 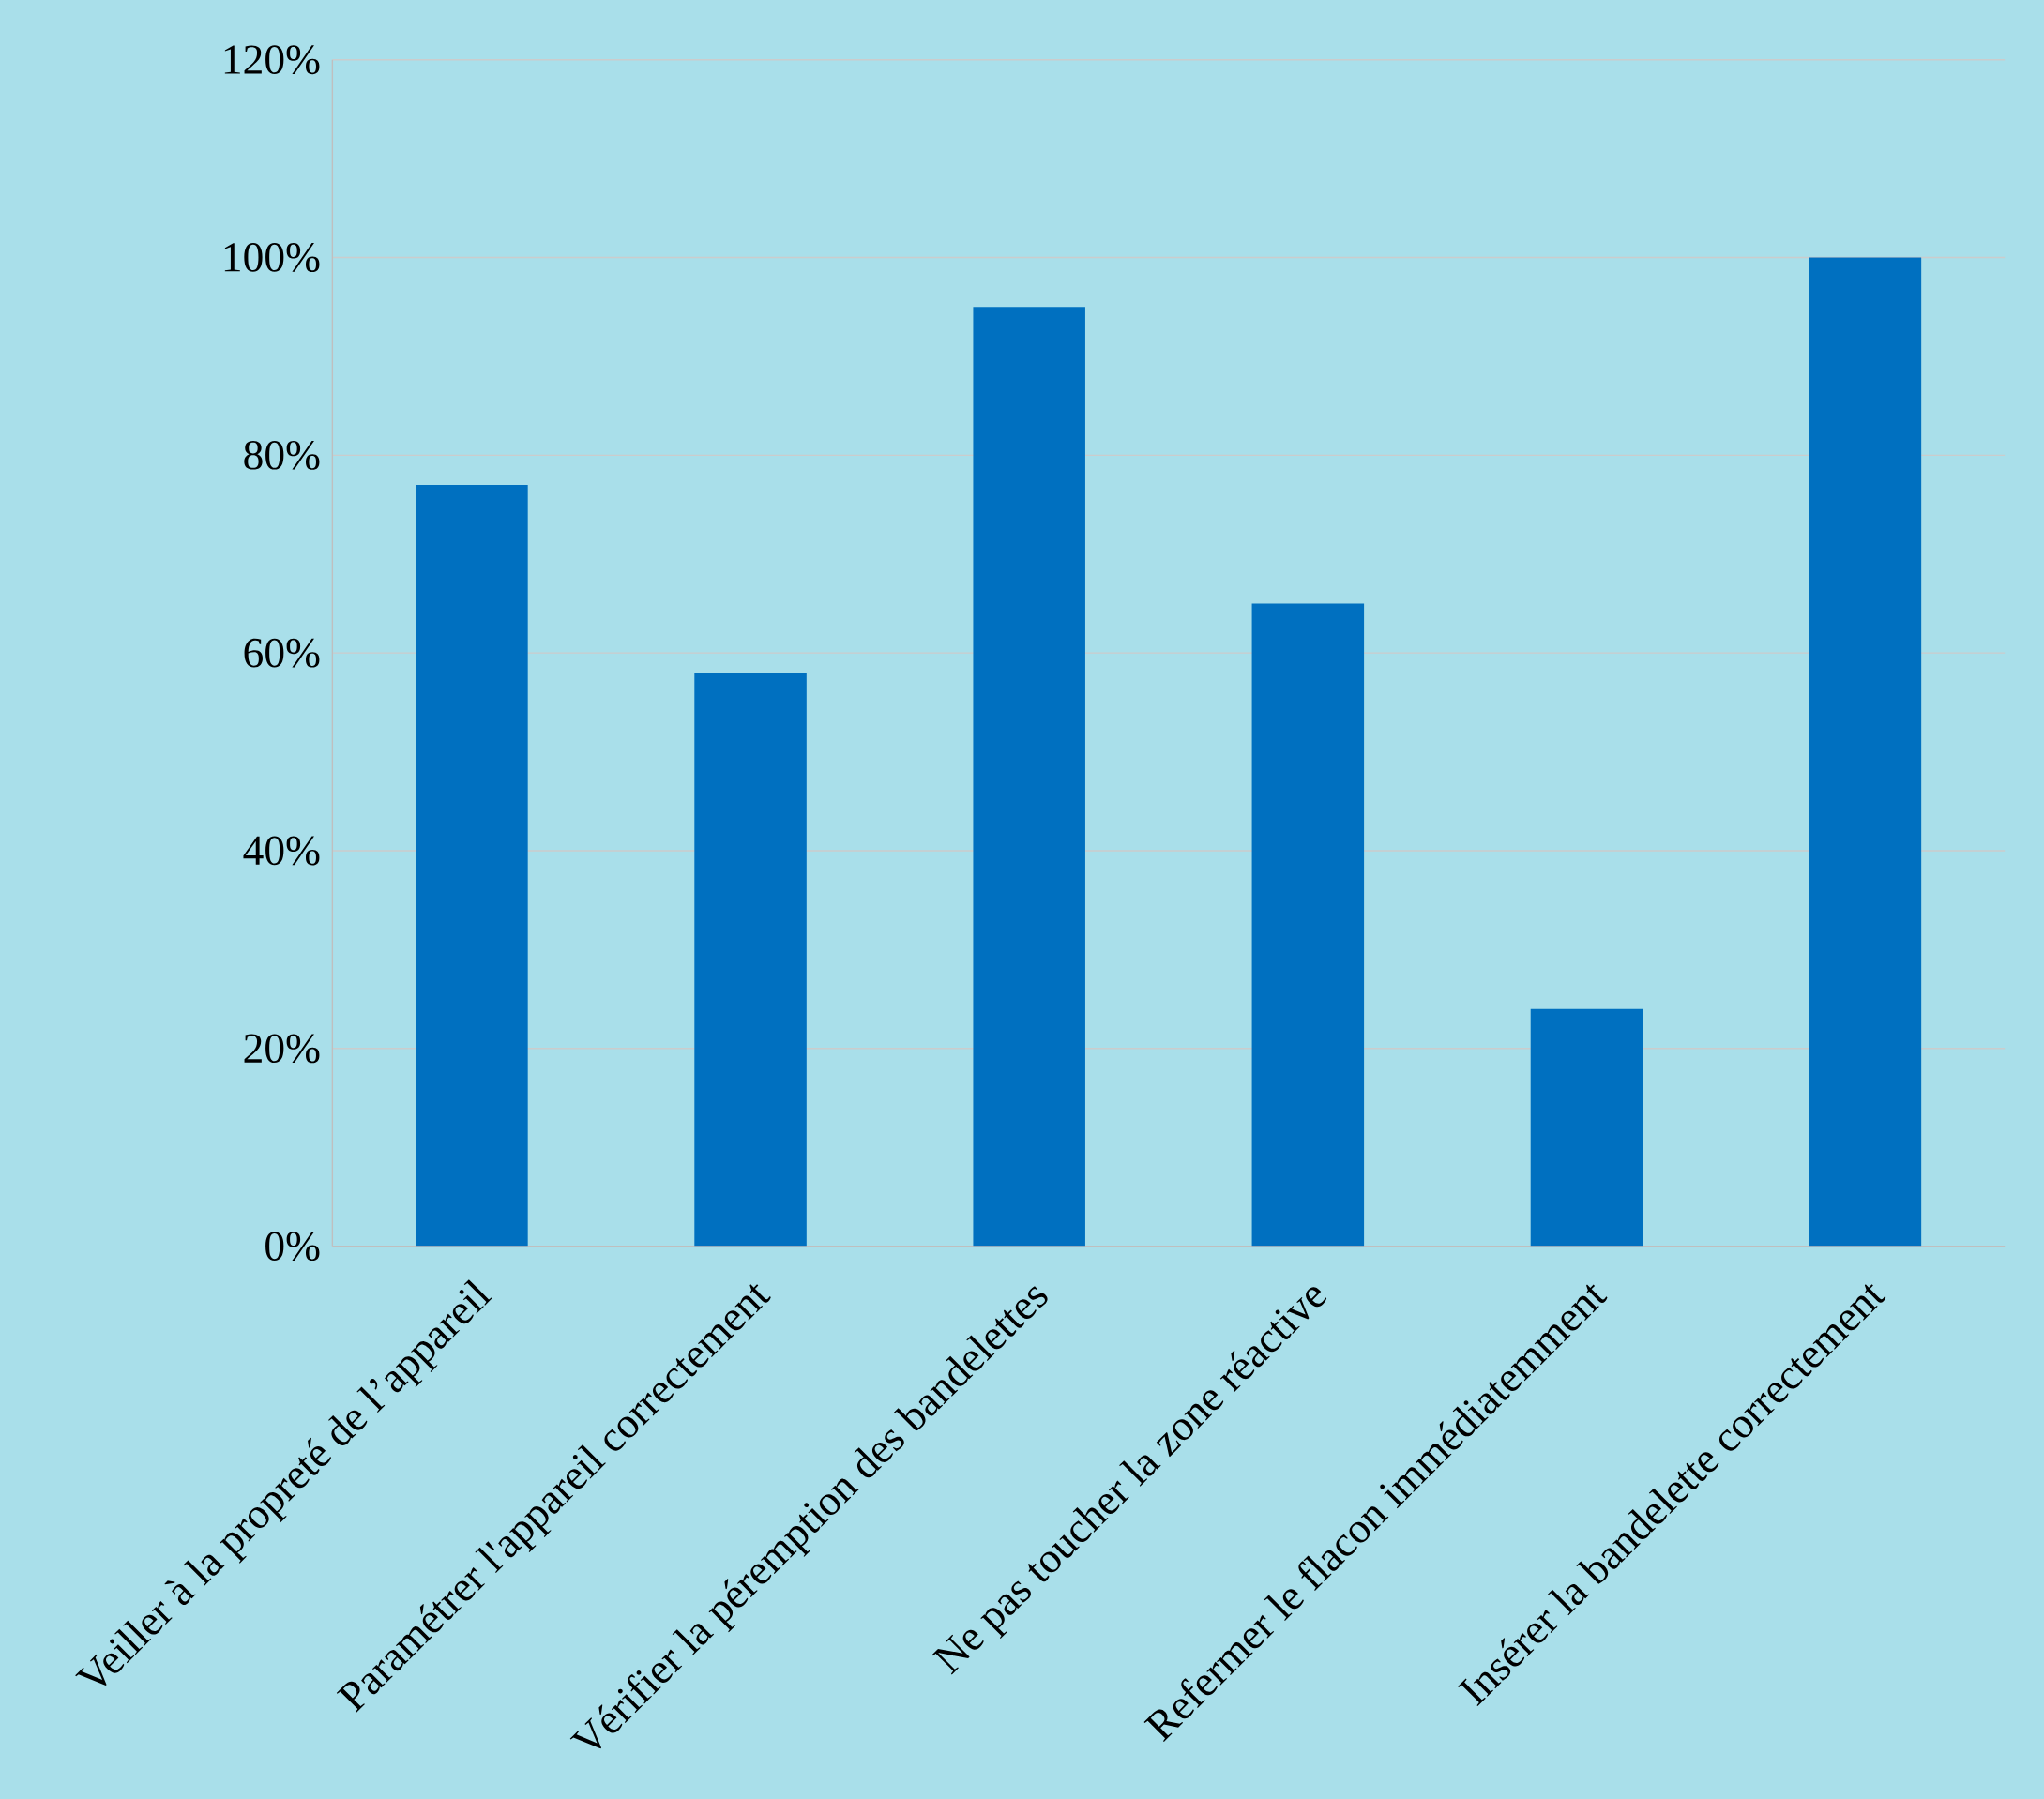 I want to click on y-tick-label: 120%, so click(x=272, y=60).